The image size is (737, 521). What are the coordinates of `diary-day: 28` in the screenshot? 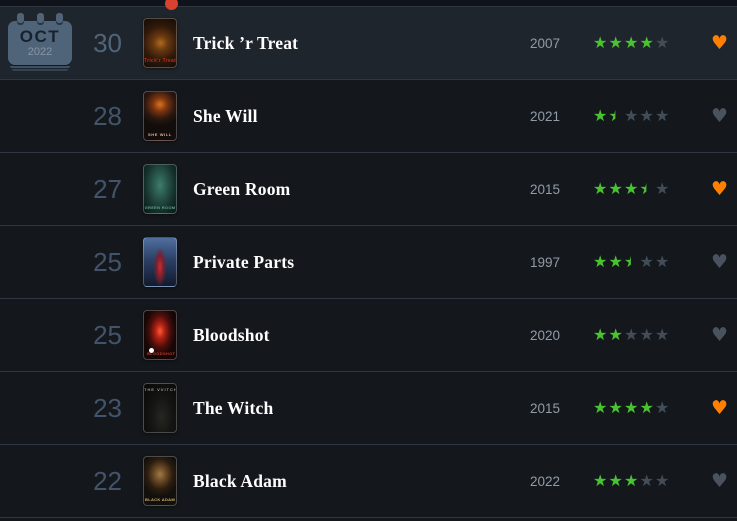 It's located at (107, 115).